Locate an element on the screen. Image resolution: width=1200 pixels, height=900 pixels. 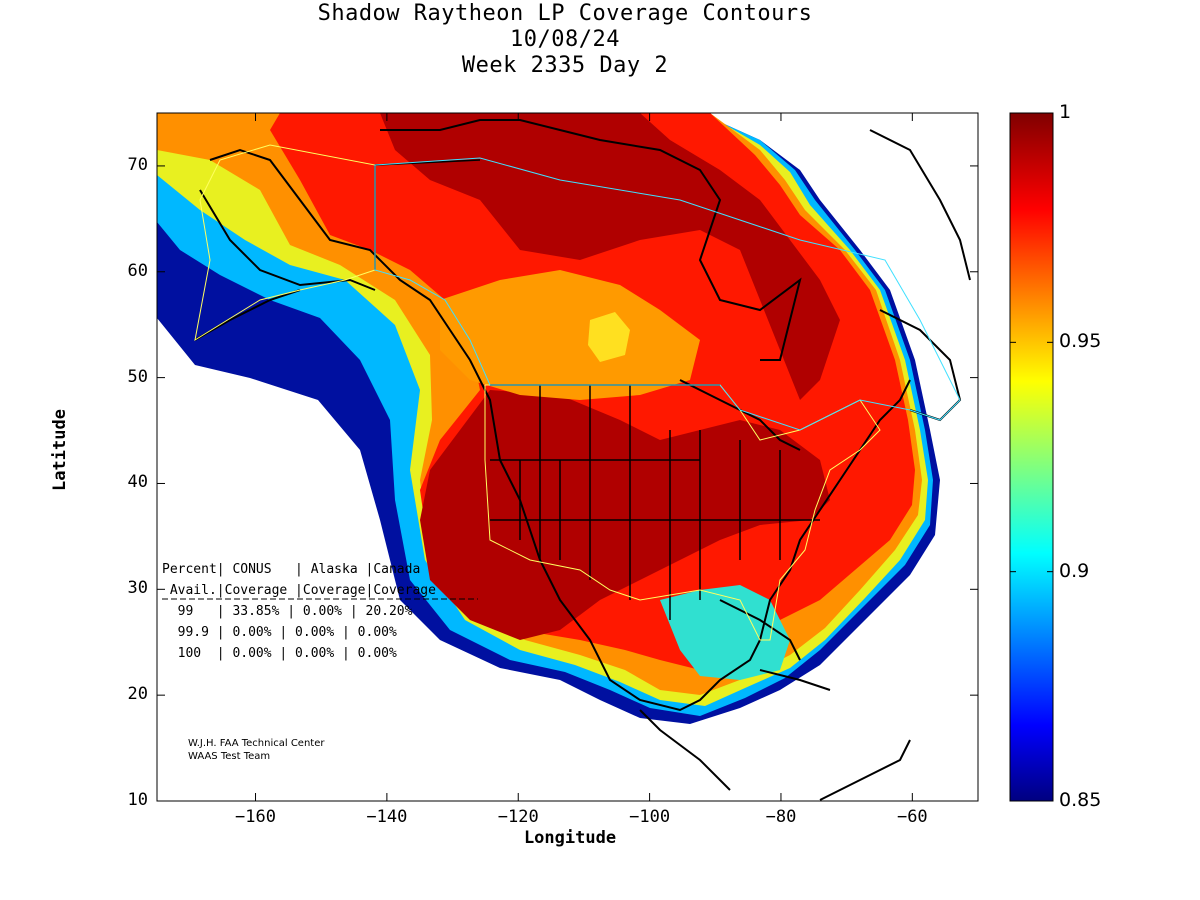
x-tick-label: −120 is located at coordinates (518, 817).